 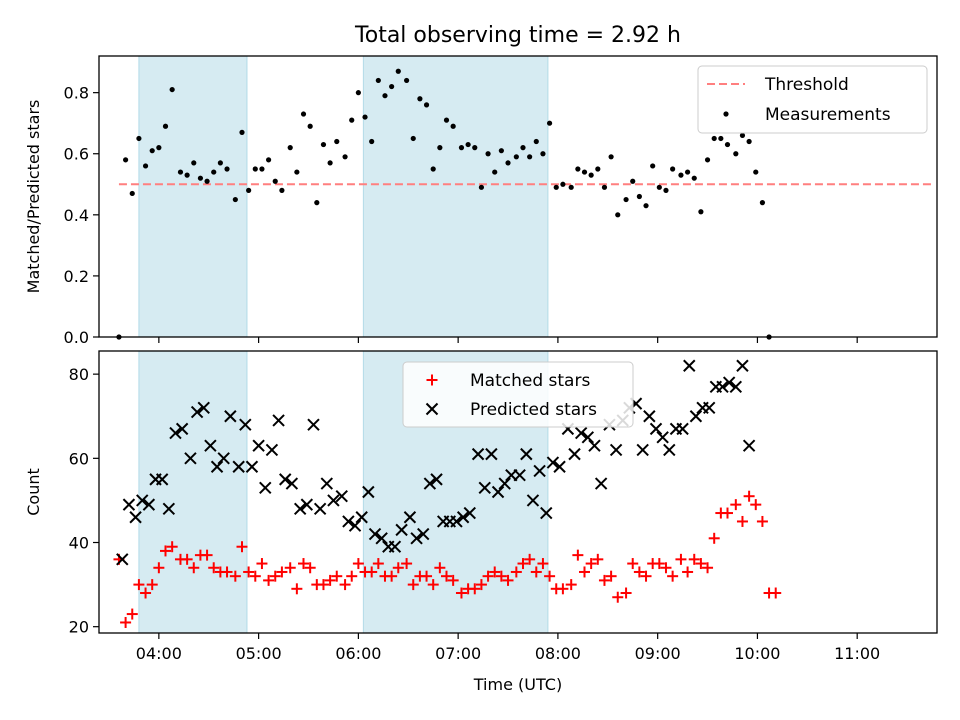 I want to click on legend: Matched stars Predicted stars, so click(x=518, y=394).